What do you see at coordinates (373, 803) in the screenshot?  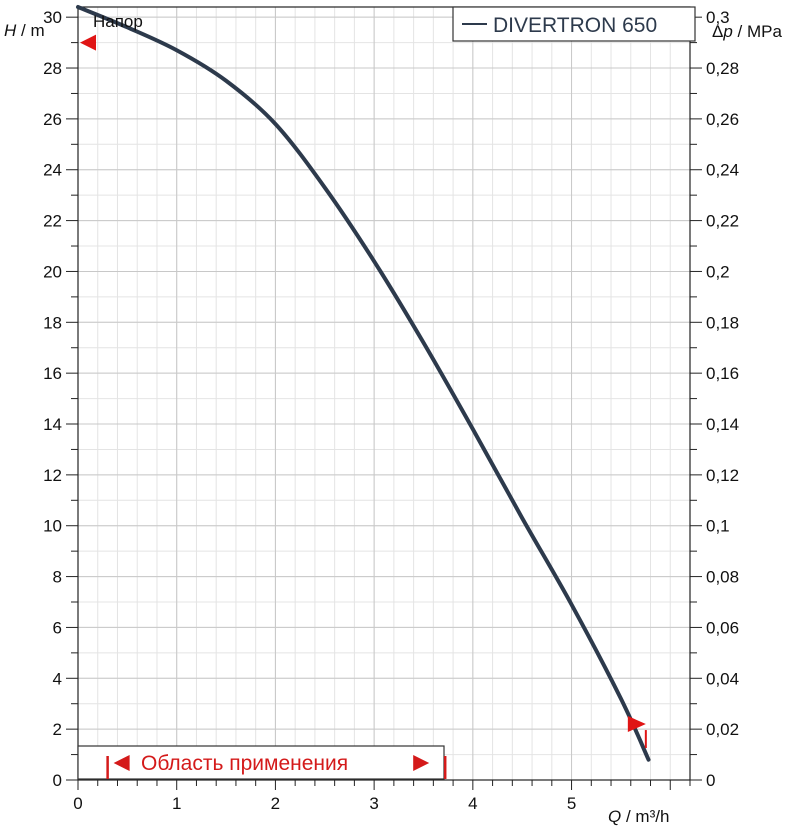 I see `x-tick-label: 3` at bounding box center [373, 803].